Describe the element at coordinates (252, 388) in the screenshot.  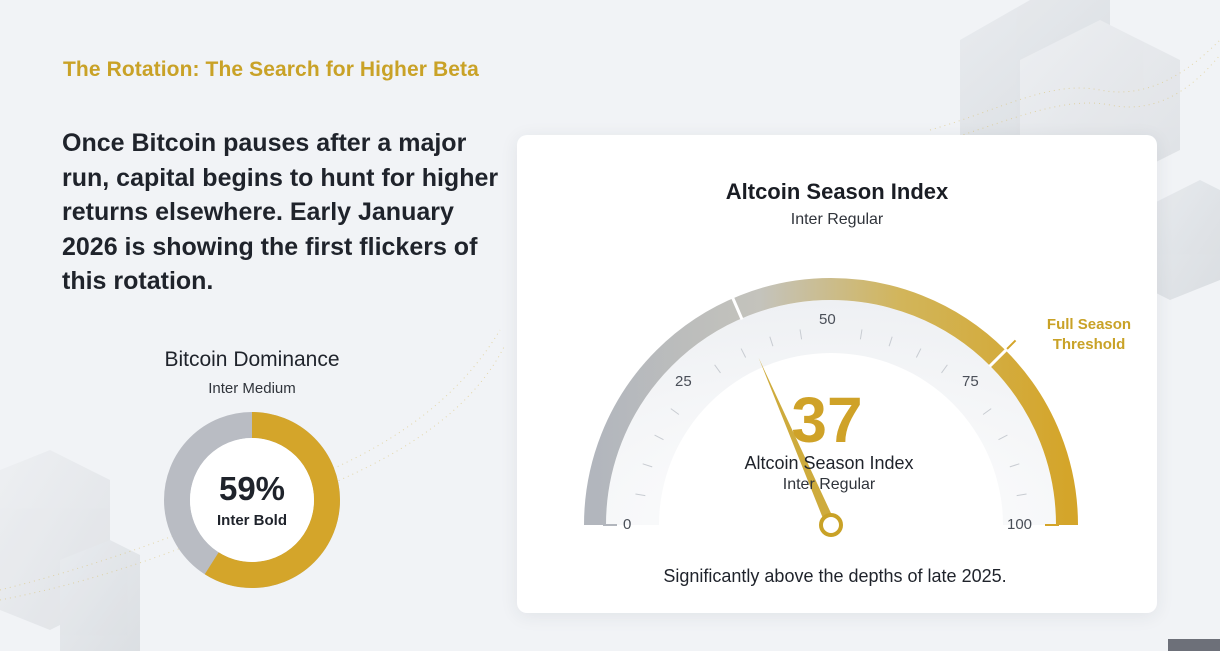
I see `dominance-font-note: Inter Medium` at that location.